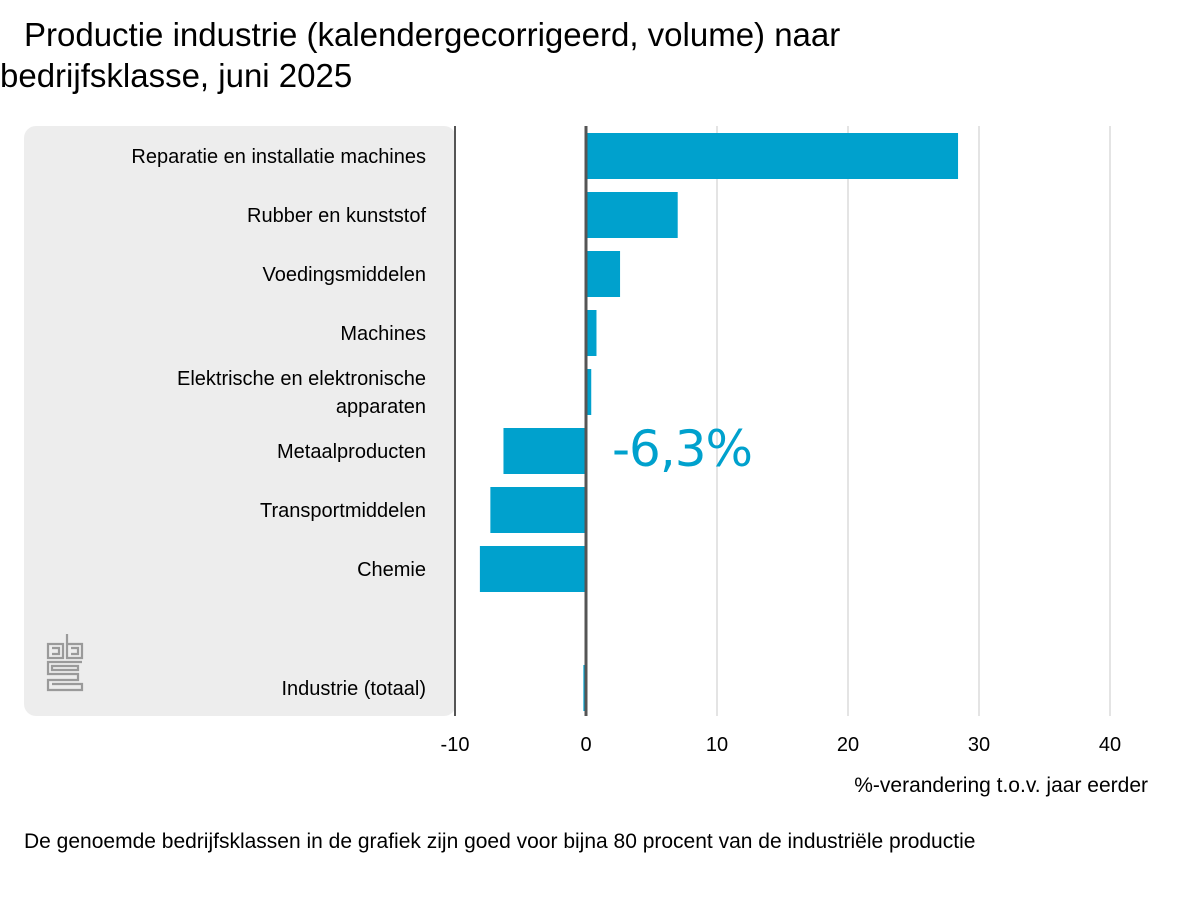 This screenshot has height=900, width=1200. Describe the element at coordinates (717, 745) in the screenshot. I see `x-tick-label: 10` at that location.